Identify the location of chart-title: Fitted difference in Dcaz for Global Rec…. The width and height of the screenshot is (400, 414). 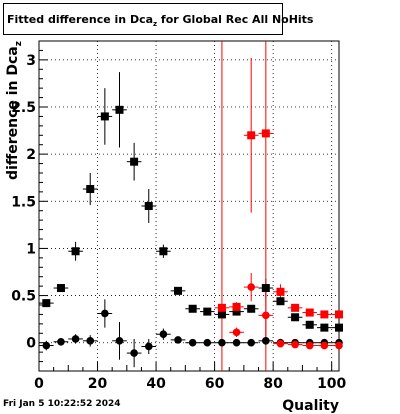
(160, 20).